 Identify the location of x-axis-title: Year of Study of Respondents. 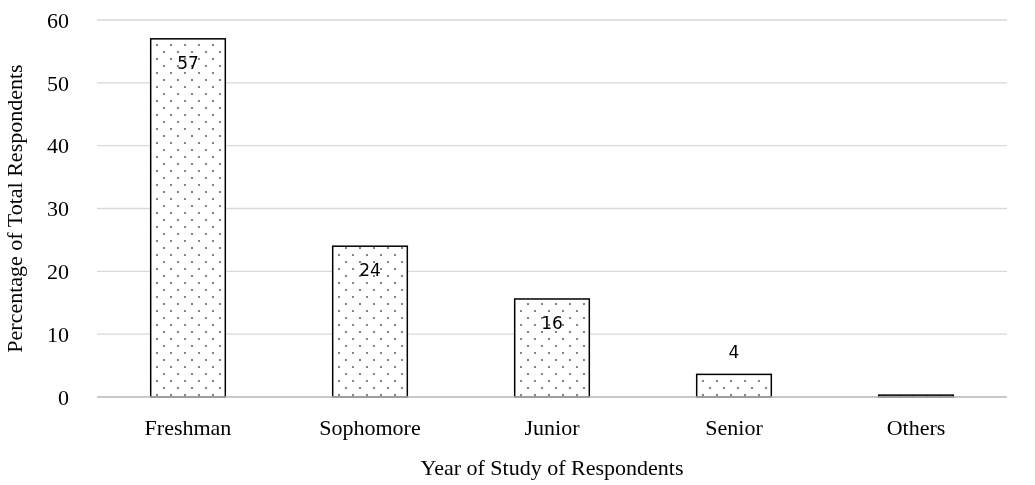
(552, 467).